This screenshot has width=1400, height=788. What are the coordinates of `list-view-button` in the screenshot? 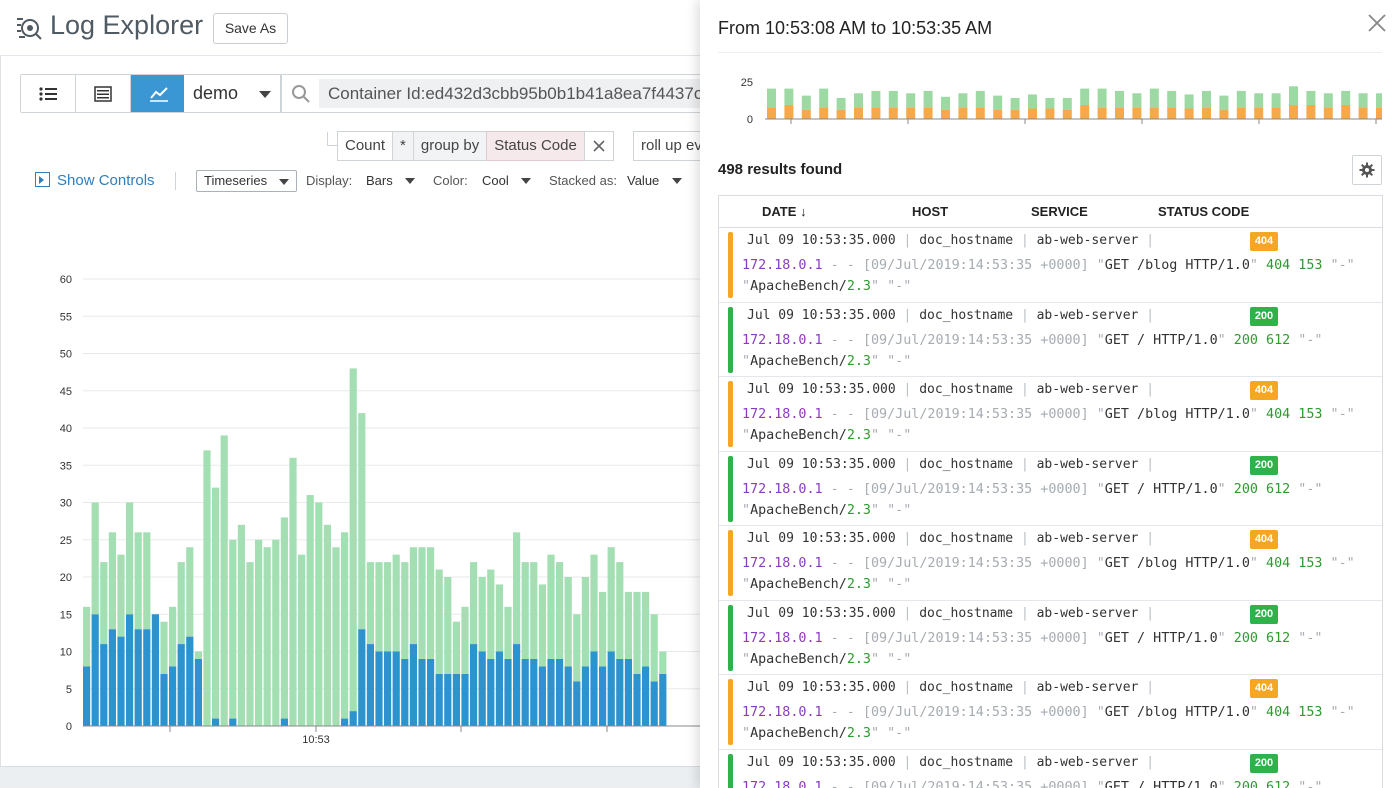 It's located at (48, 93).